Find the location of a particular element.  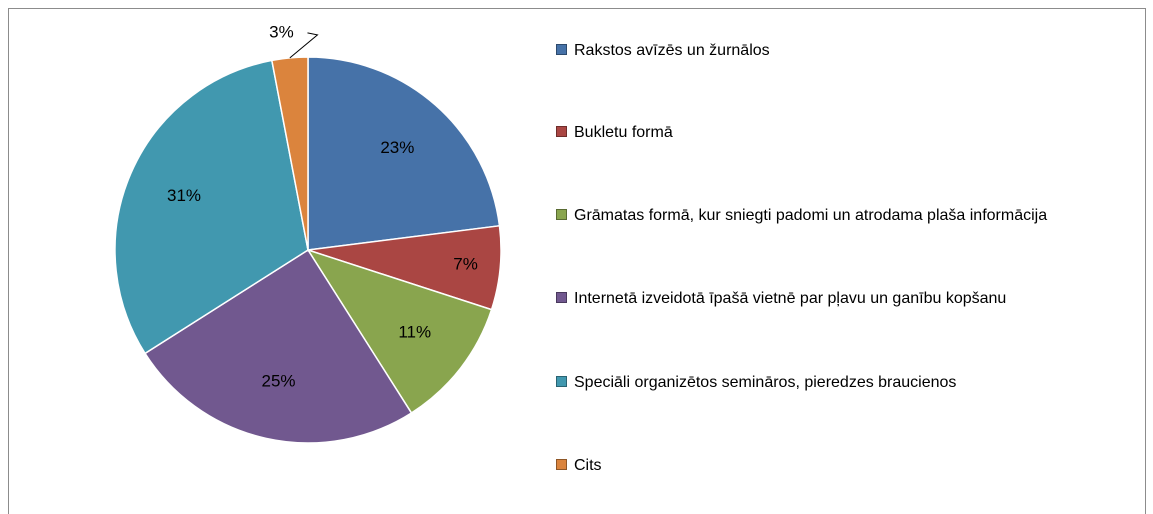

legend-item: Bukletu formā is located at coordinates (846, 132).